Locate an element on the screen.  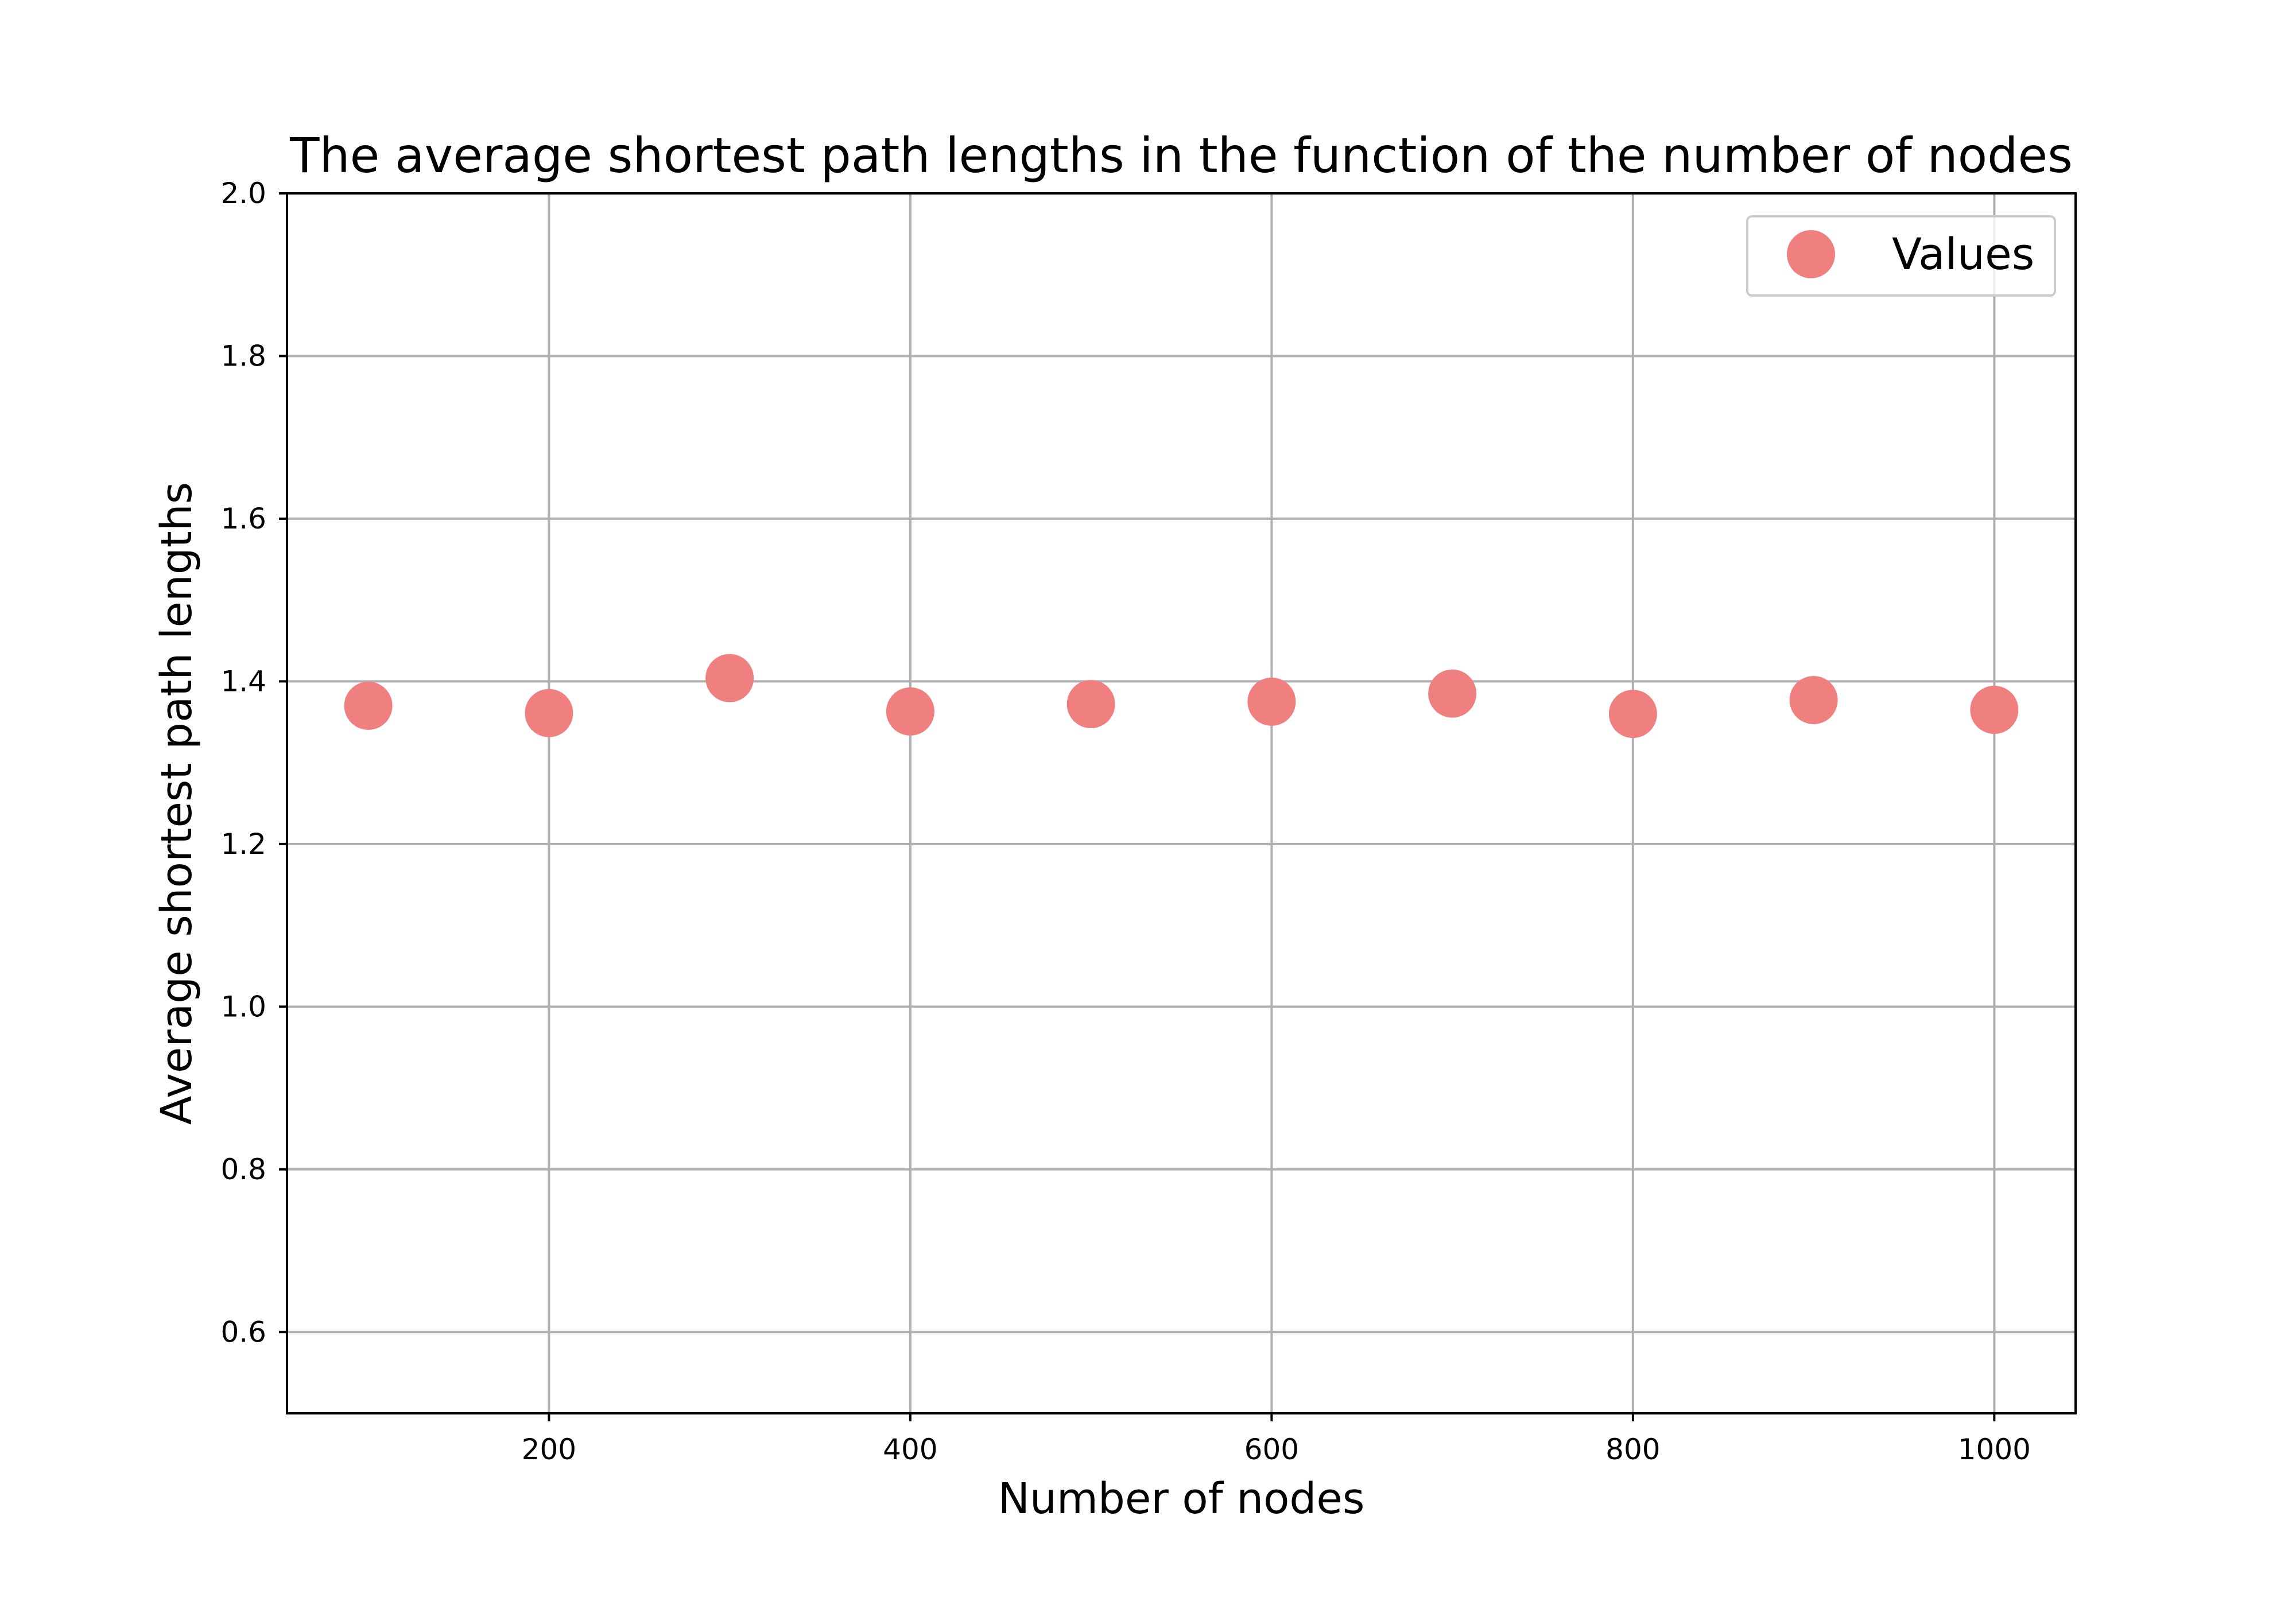
y-tick-label: 0.6 is located at coordinates (243, 1331).